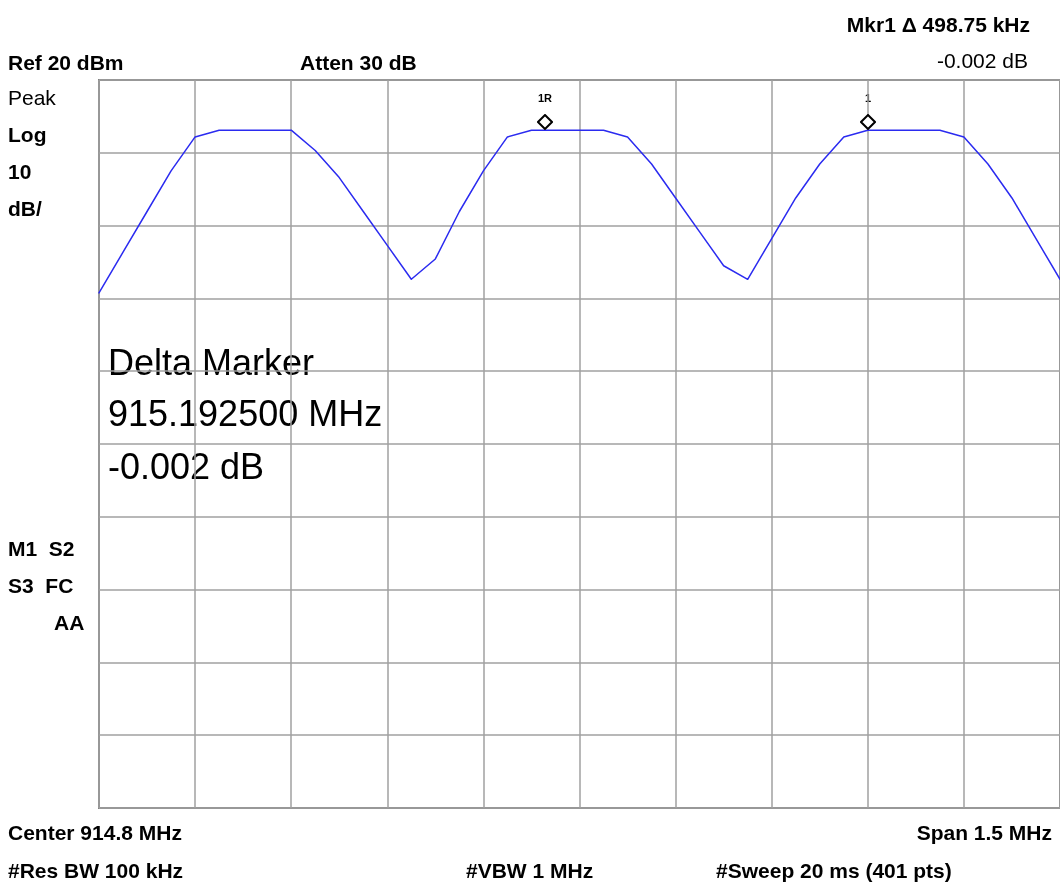 The image size is (1060, 888). What do you see at coordinates (982, 60) in the screenshot?
I see `chart-subtitle: -0.002 dB` at bounding box center [982, 60].